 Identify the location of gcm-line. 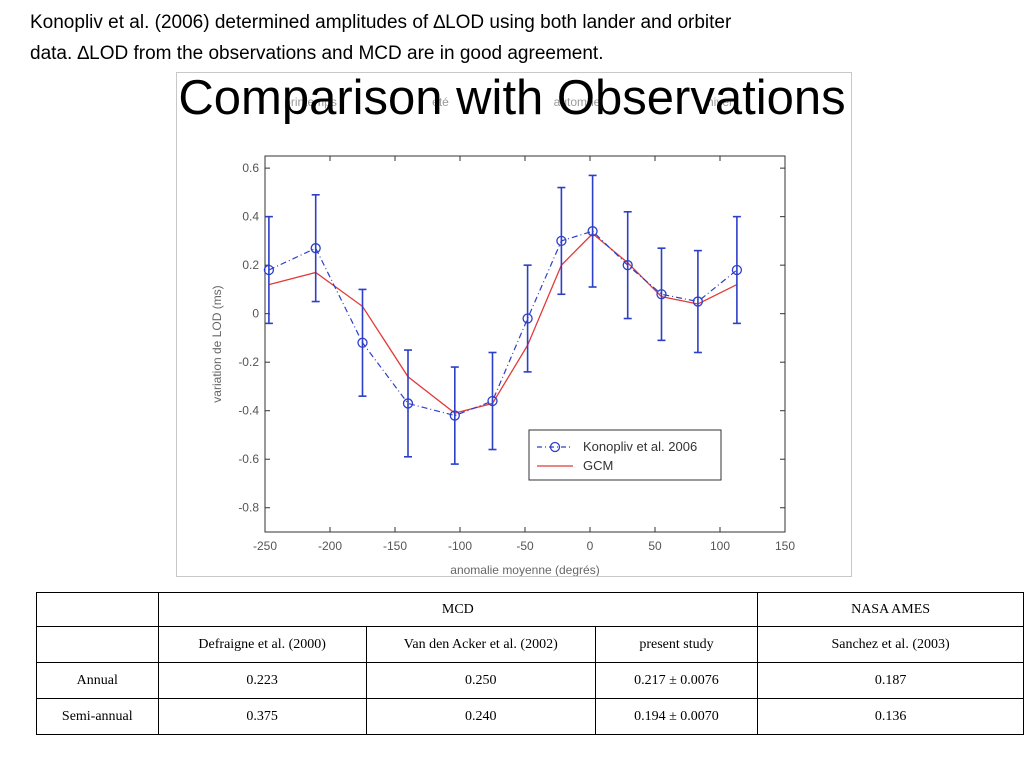
(503, 323).